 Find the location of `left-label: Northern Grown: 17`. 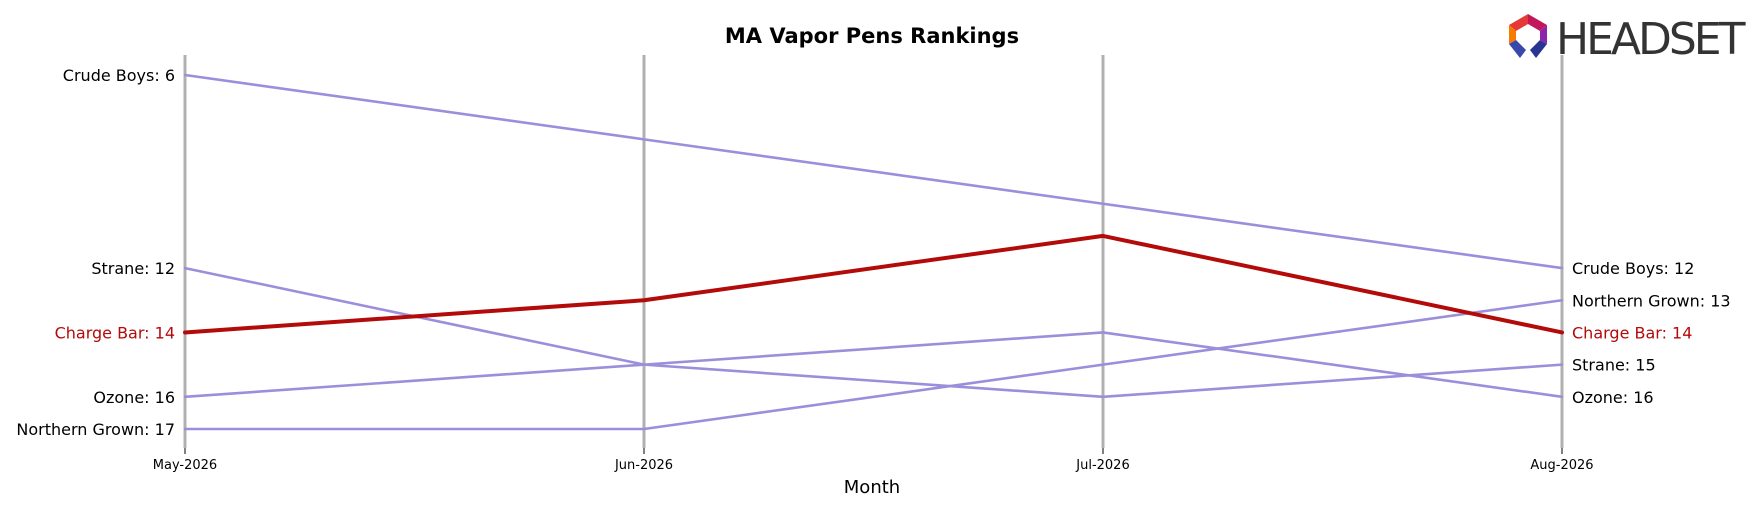

left-label: Northern Grown: 17 is located at coordinates (95, 429).